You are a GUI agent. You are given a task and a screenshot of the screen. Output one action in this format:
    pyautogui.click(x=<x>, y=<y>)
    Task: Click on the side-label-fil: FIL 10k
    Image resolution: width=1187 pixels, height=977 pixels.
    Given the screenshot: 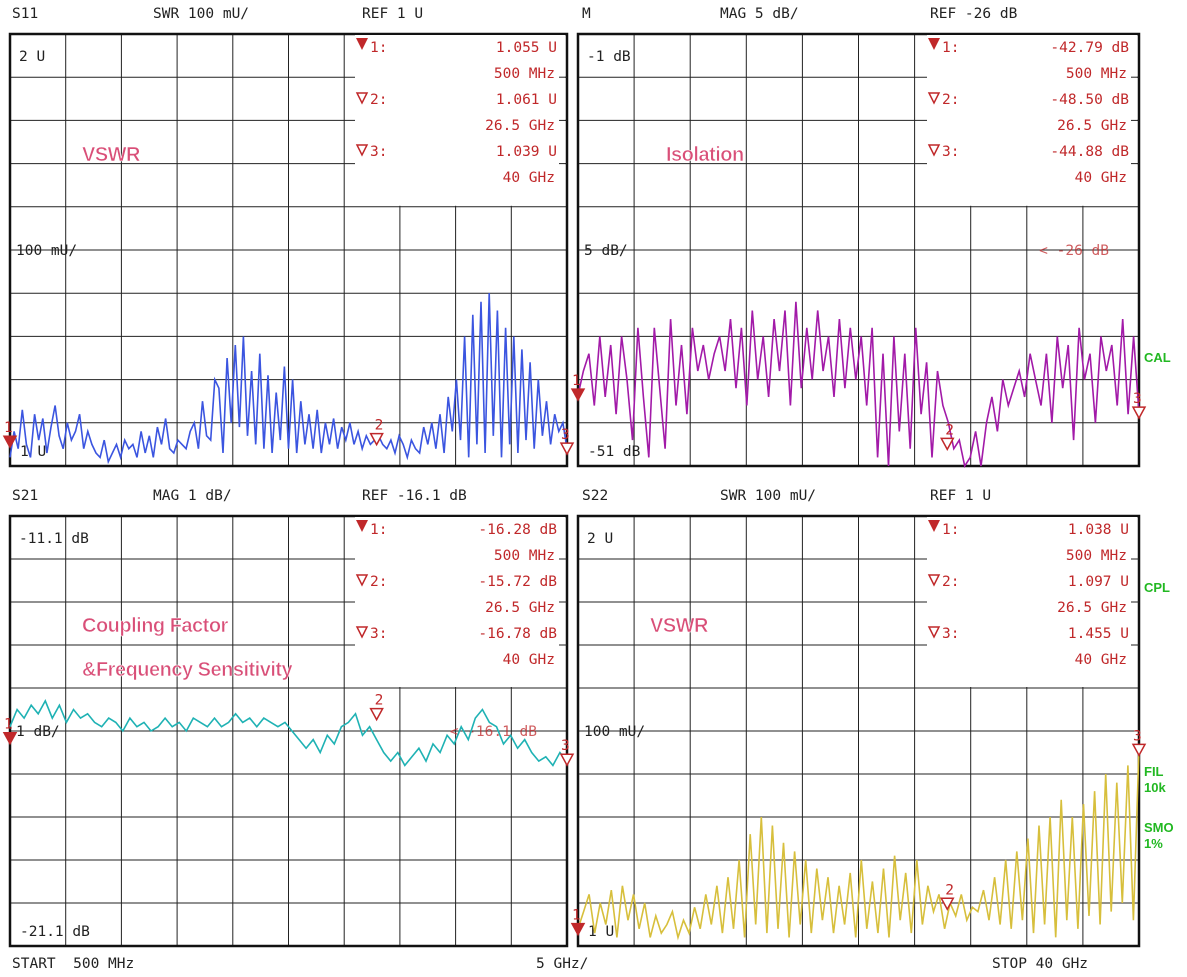 What is the action you would take?
    pyautogui.click(x=1155, y=779)
    